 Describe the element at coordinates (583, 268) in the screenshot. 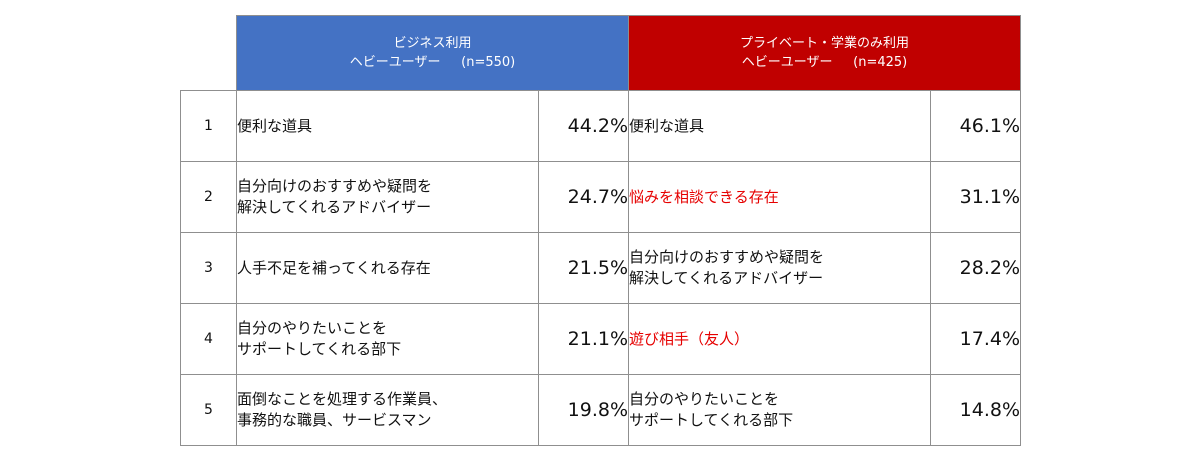

I see `business-item-percentage: 21.5%` at that location.